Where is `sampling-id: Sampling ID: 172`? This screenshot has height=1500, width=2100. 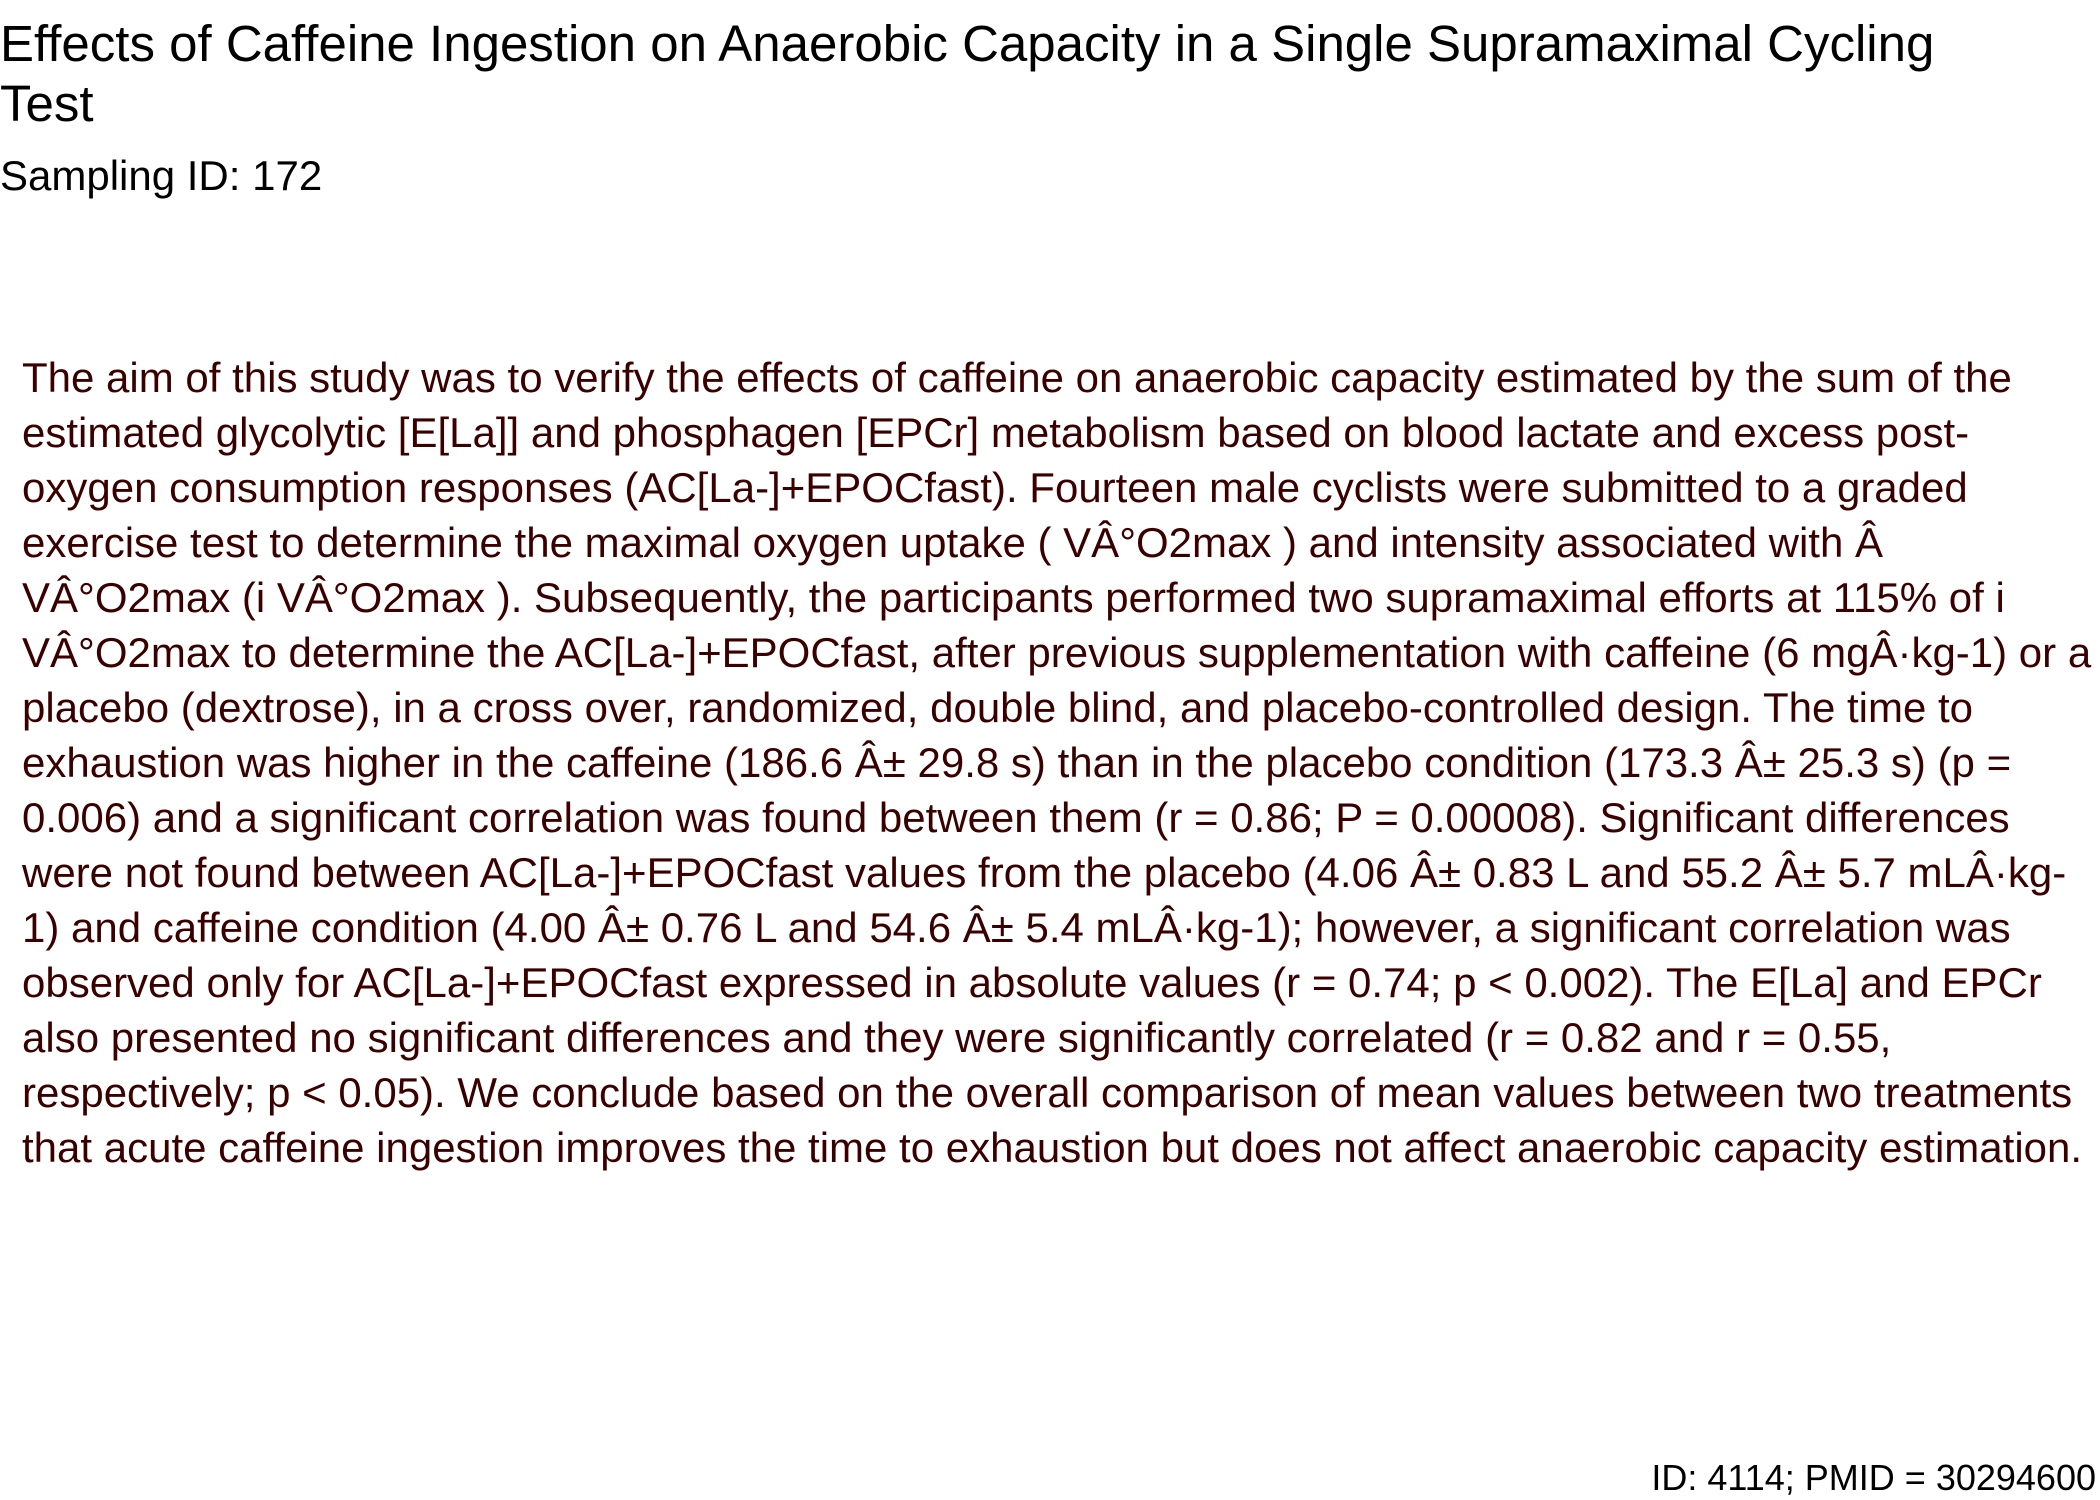
sampling-id: Sampling ID: 172 is located at coordinates (161, 175).